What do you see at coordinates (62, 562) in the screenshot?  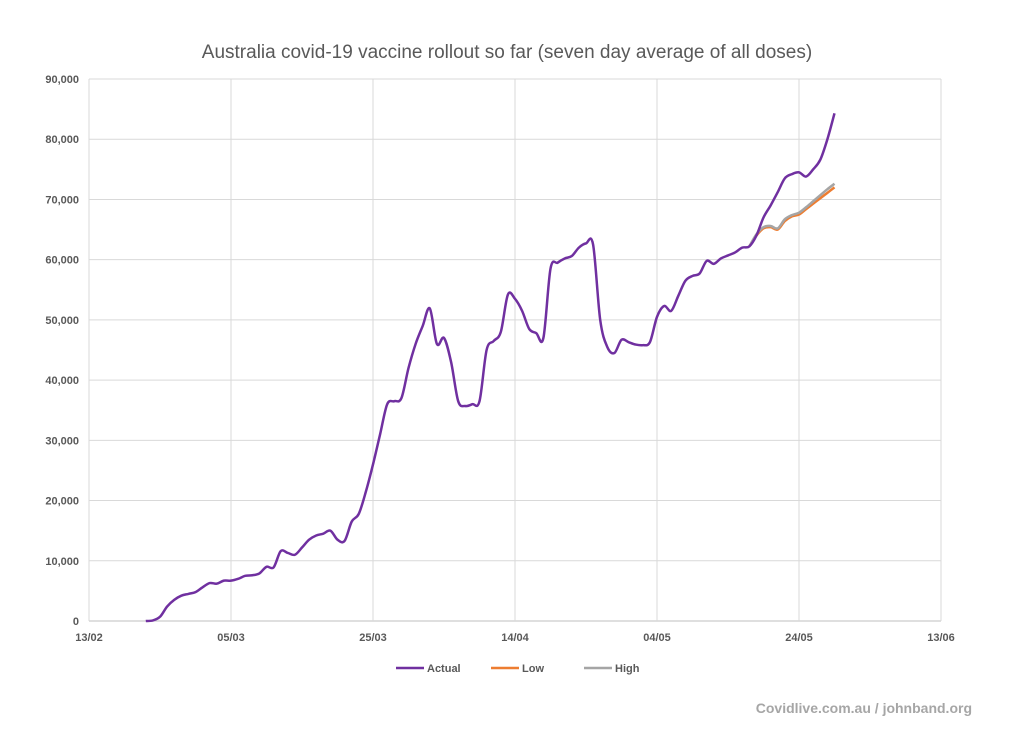 I see `y-tick-label: 10,000` at bounding box center [62, 562].